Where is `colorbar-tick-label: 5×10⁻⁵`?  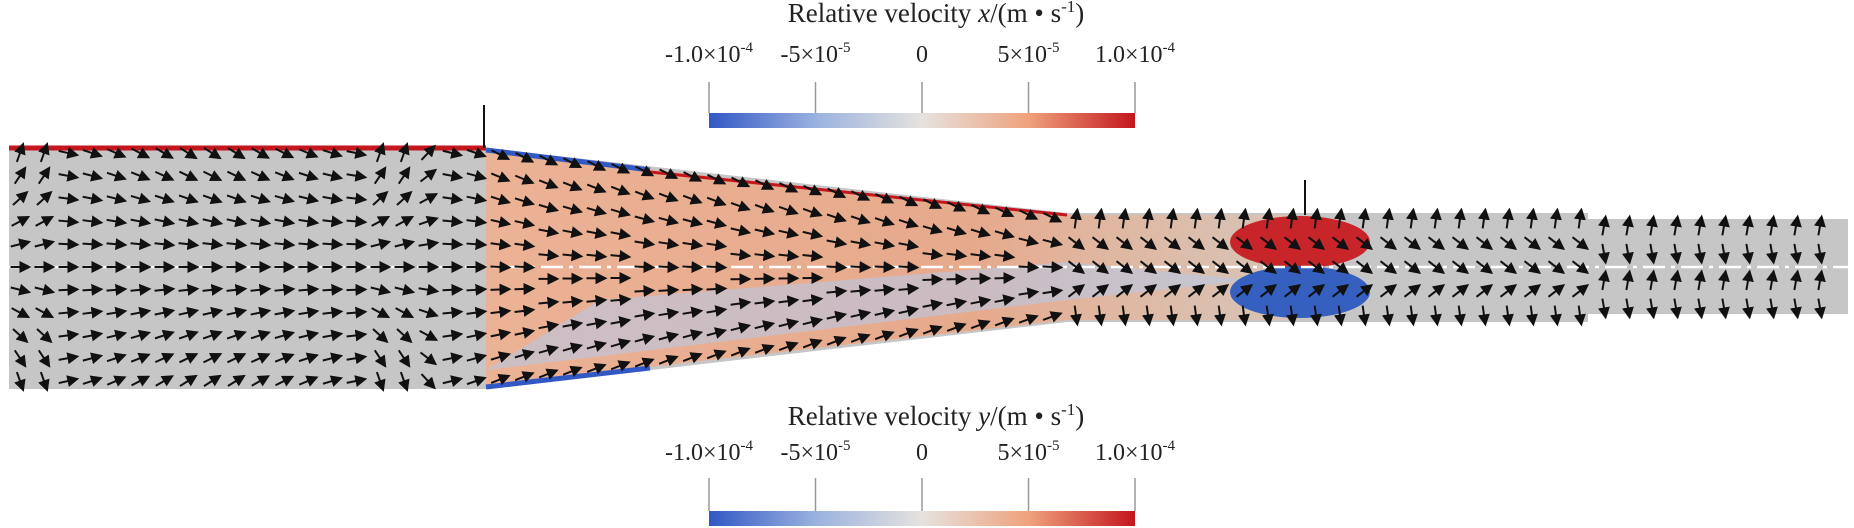
colorbar-tick-label: 5×10⁻⁵ is located at coordinates (1028, 452).